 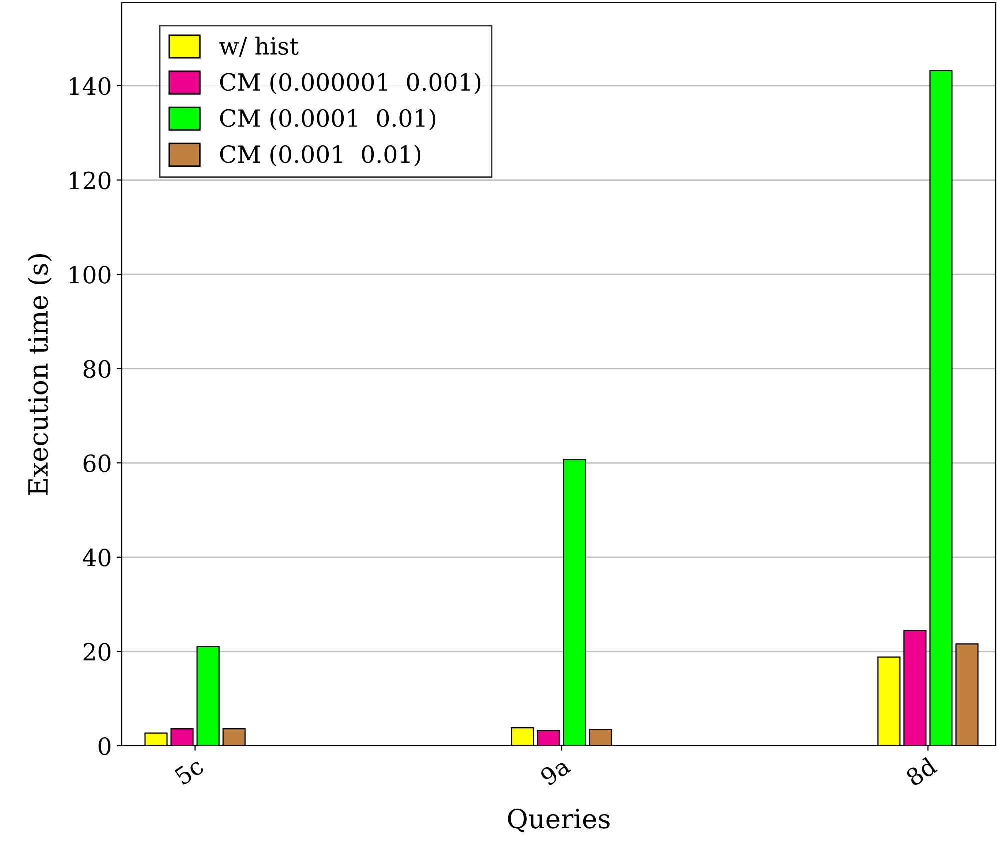 What do you see at coordinates (104, 746) in the screenshot?
I see `y-tick-label: 0` at bounding box center [104, 746].